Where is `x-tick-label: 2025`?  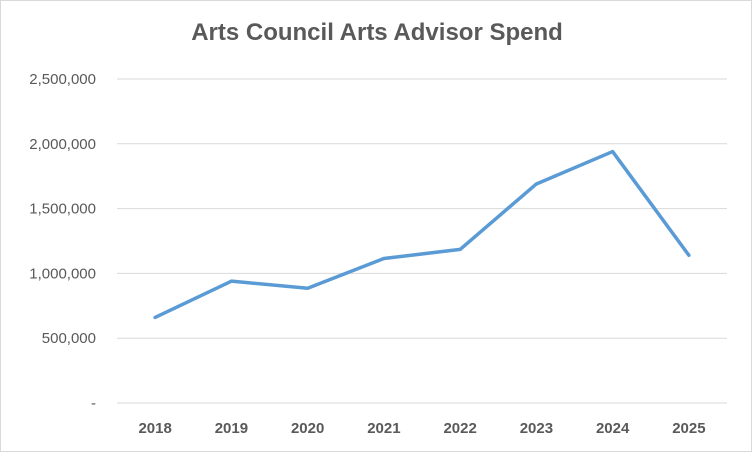 x-tick-label: 2025 is located at coordinates (688, 428).